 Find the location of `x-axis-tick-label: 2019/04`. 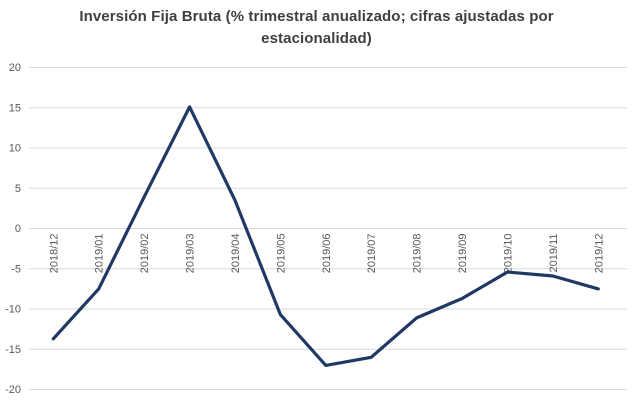

x-axis-tick-label: 2019/04 is located at coordinates (236, 254).